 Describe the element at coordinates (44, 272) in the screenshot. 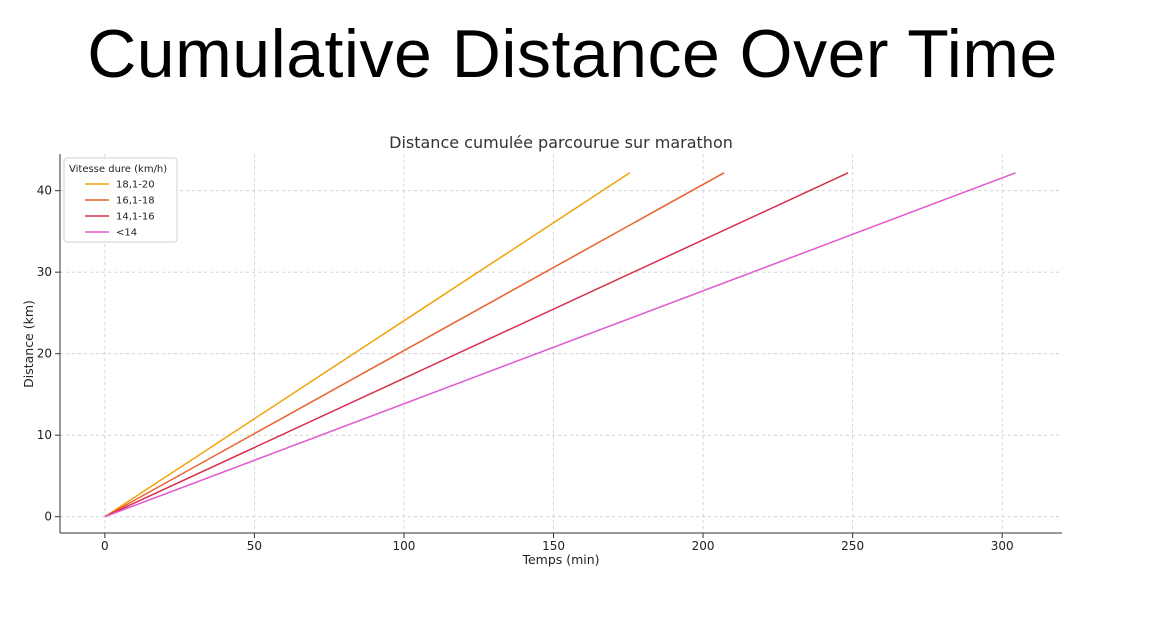

I see `y-tick-label: 30` at that location.